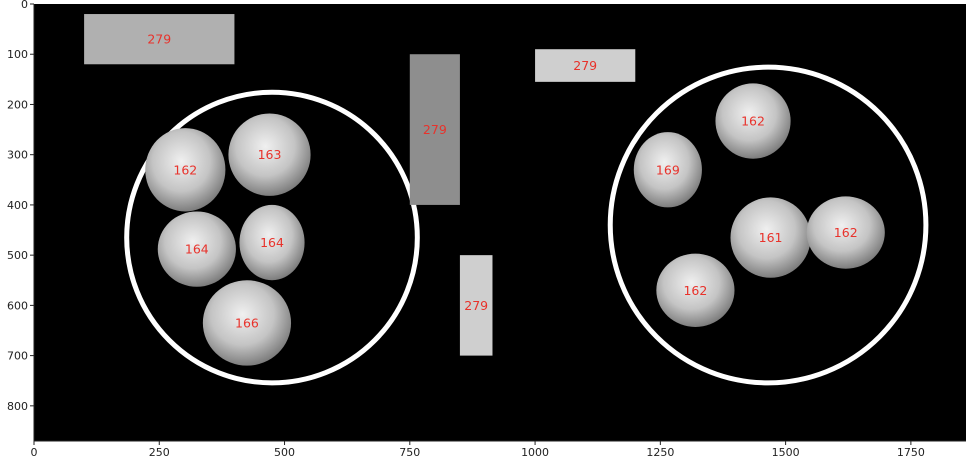 The height and width of the screenshot is (459, 966). I want to click on left-object-166-label: 166, so click(247, 322).